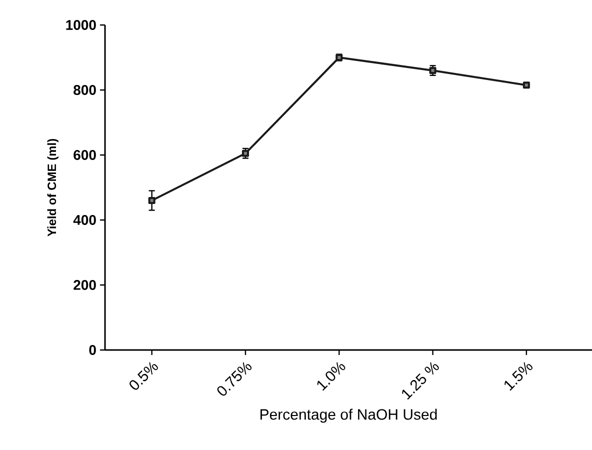 Image resolution: width=592 pixels, height=450 pixels. Describe the element at coordinates (92, 350) in the screenshot. I see `y-tick-label: 0` at that location.